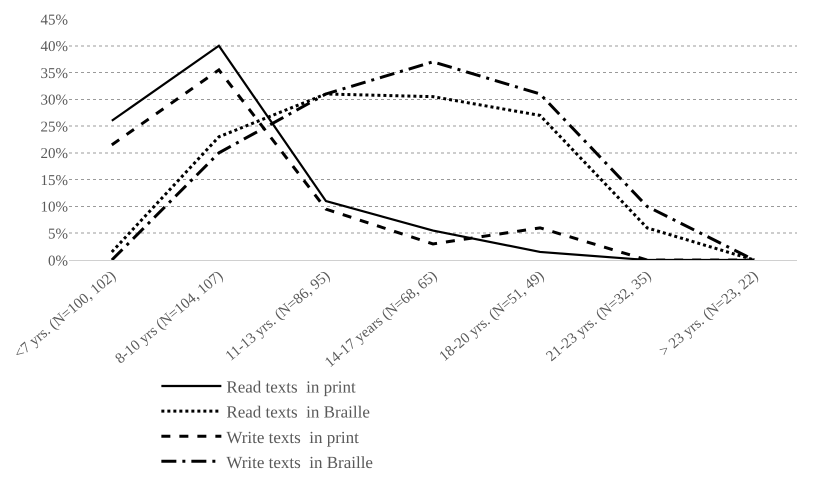  Describe the element at coordinates (293, 437) in the screenshot. I see `legend-label: Write texts in print` at that location.